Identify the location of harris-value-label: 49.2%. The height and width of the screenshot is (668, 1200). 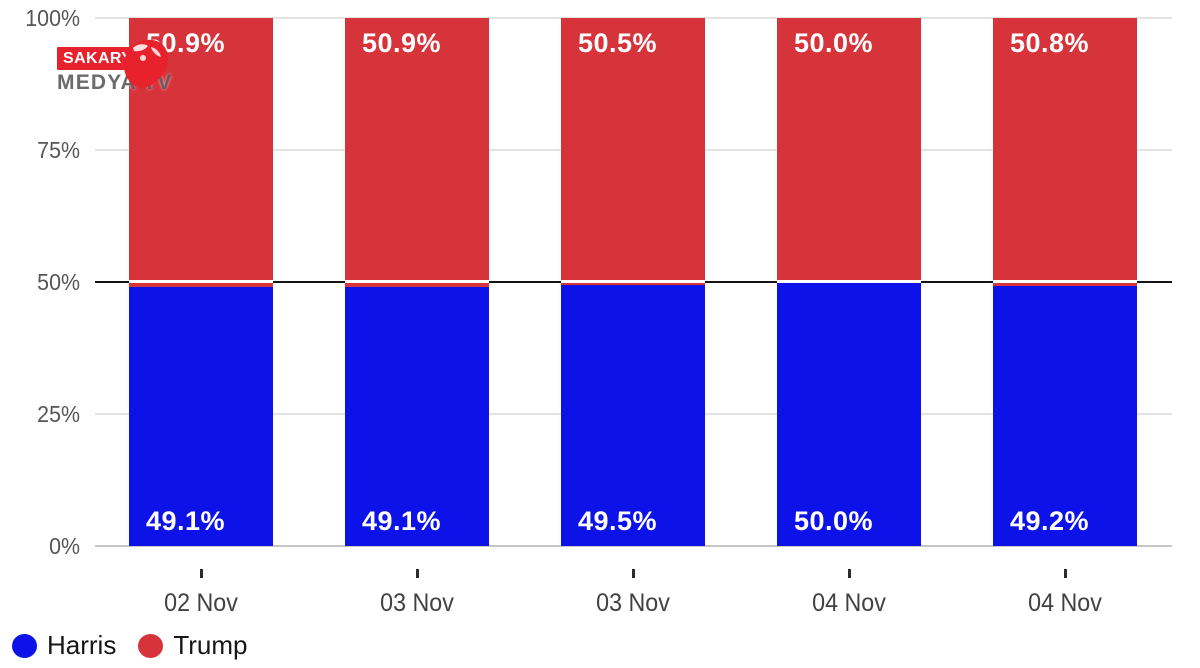
(1050, 521).